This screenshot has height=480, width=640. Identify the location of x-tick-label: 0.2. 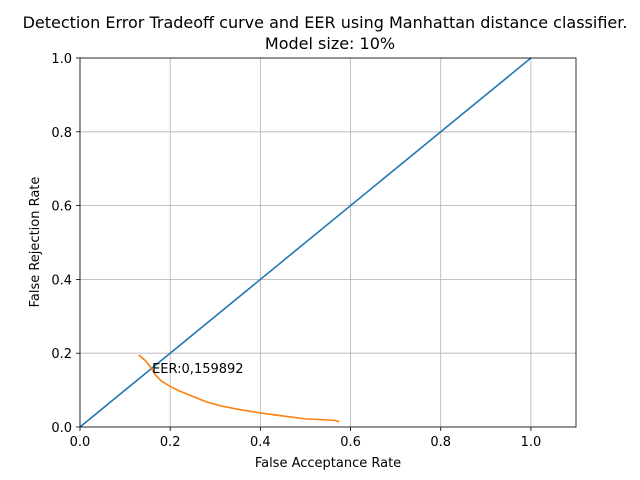
(170, 442).